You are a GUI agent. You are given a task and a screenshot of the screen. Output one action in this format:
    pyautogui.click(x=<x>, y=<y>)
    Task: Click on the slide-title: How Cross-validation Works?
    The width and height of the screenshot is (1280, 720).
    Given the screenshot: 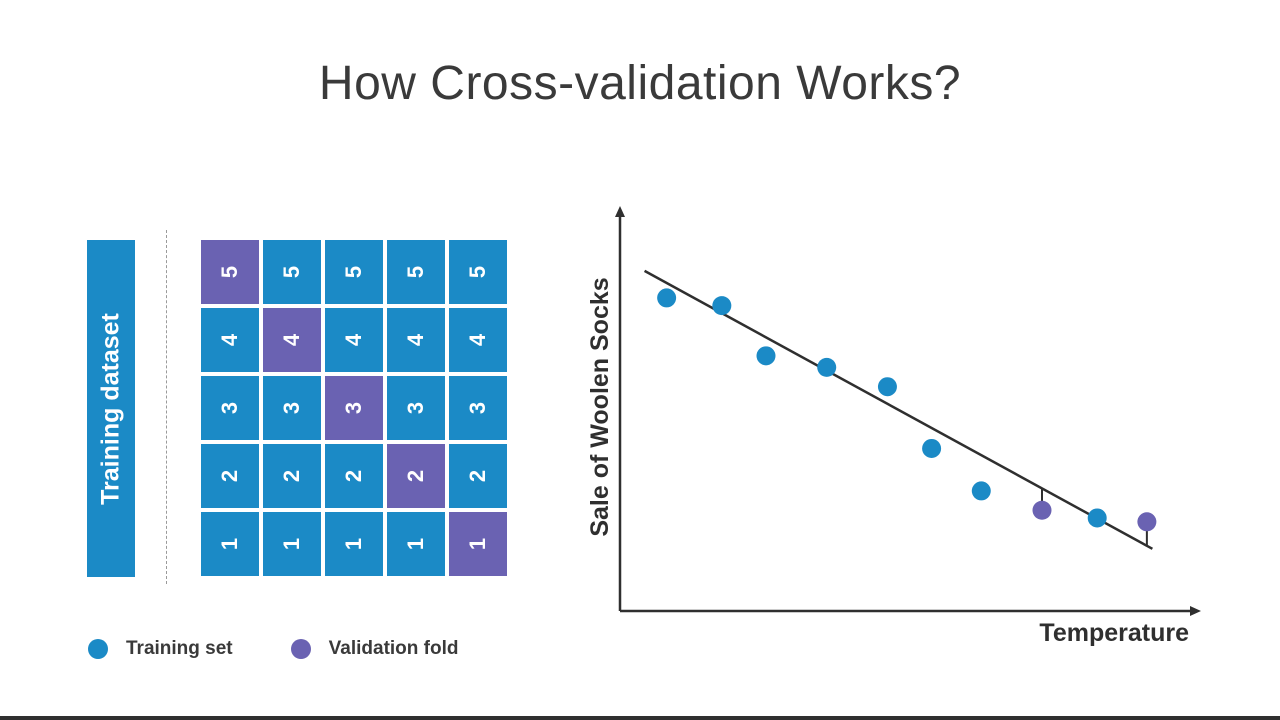 What is the action you would take?
    pyautogui.click(x=640, y=83)
    